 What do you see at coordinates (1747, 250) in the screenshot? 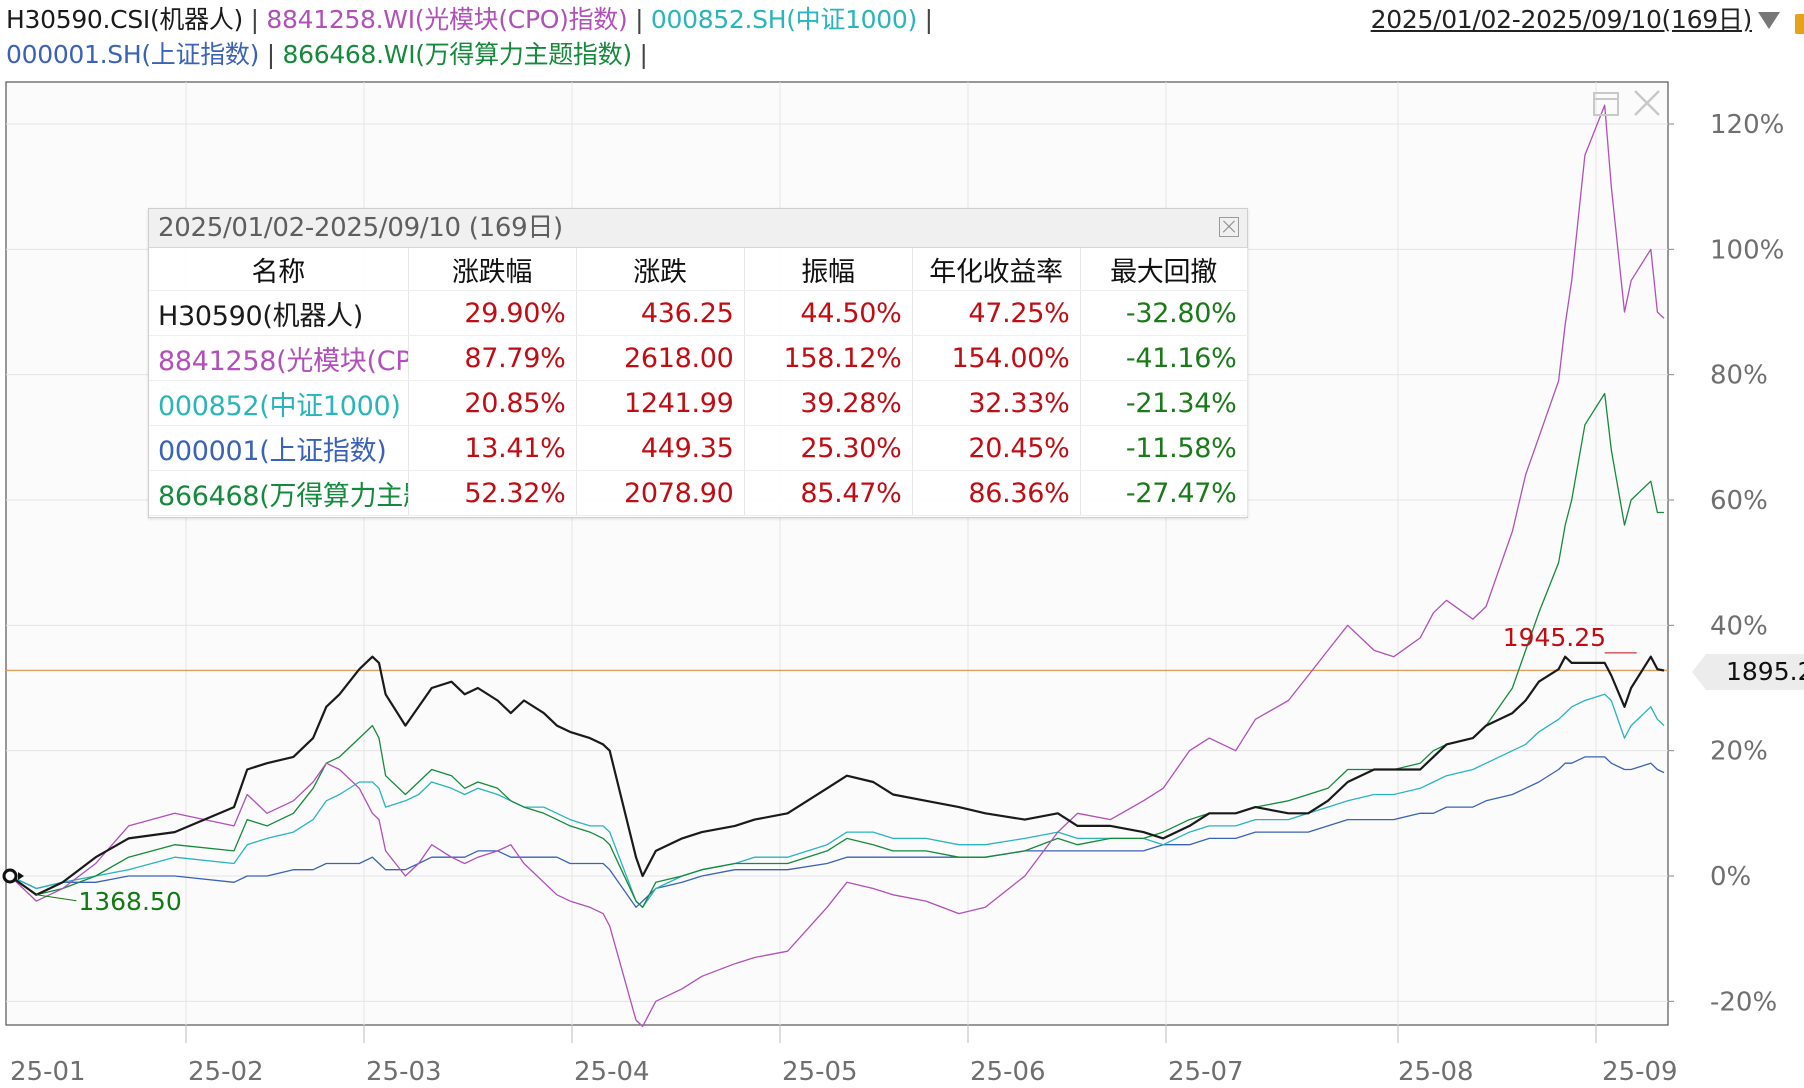
I see `y-tick-label: 100%` at bounding box center [1747, 250].